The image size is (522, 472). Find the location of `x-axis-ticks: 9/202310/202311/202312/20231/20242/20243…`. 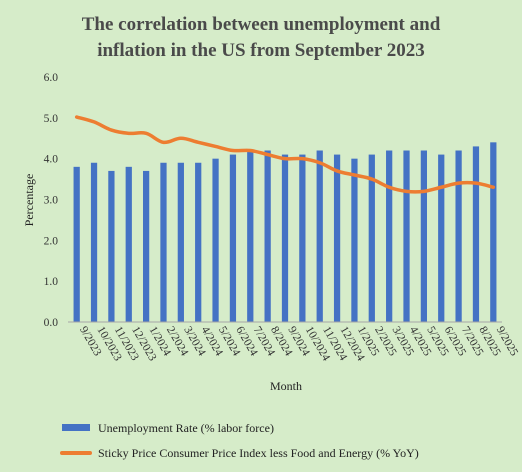

x-axis-ticks: 9/202310/202311/202312/20231/20242/20243… is located at coordinates (298, 344).